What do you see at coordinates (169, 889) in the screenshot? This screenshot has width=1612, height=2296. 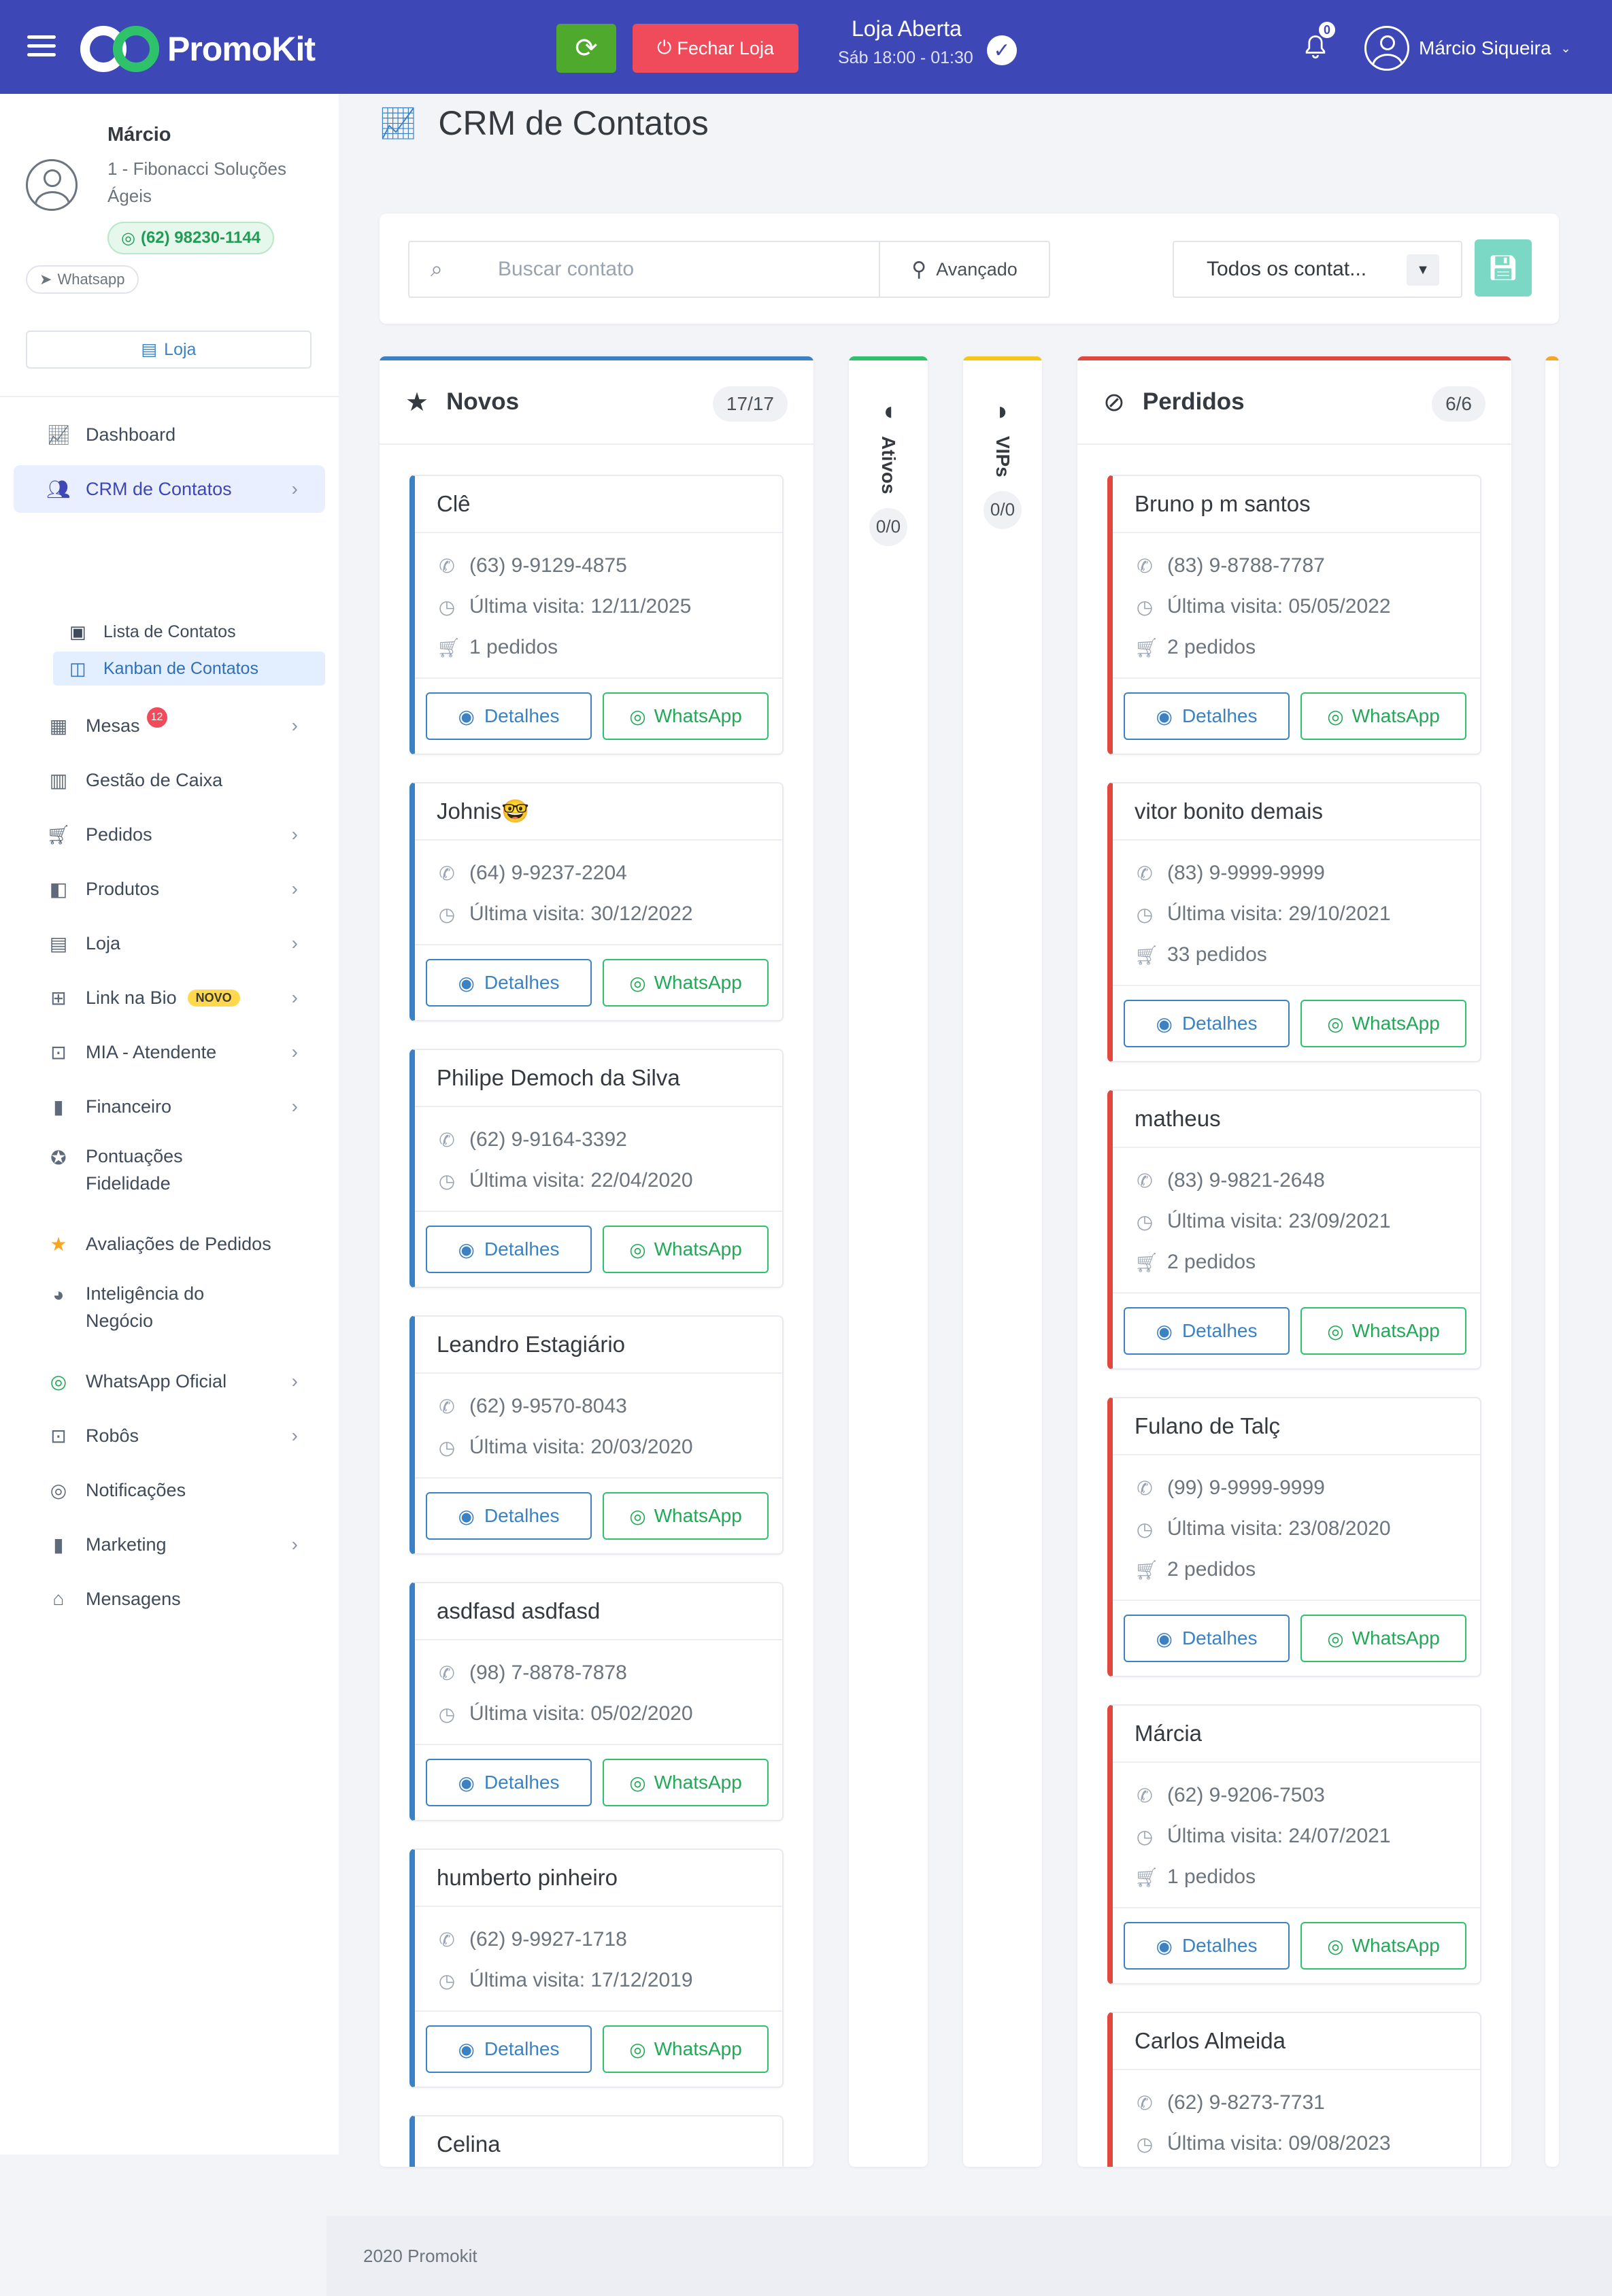 I see `nav-produtos: ◧ Produtos ›` at bounding box center [169, 889].